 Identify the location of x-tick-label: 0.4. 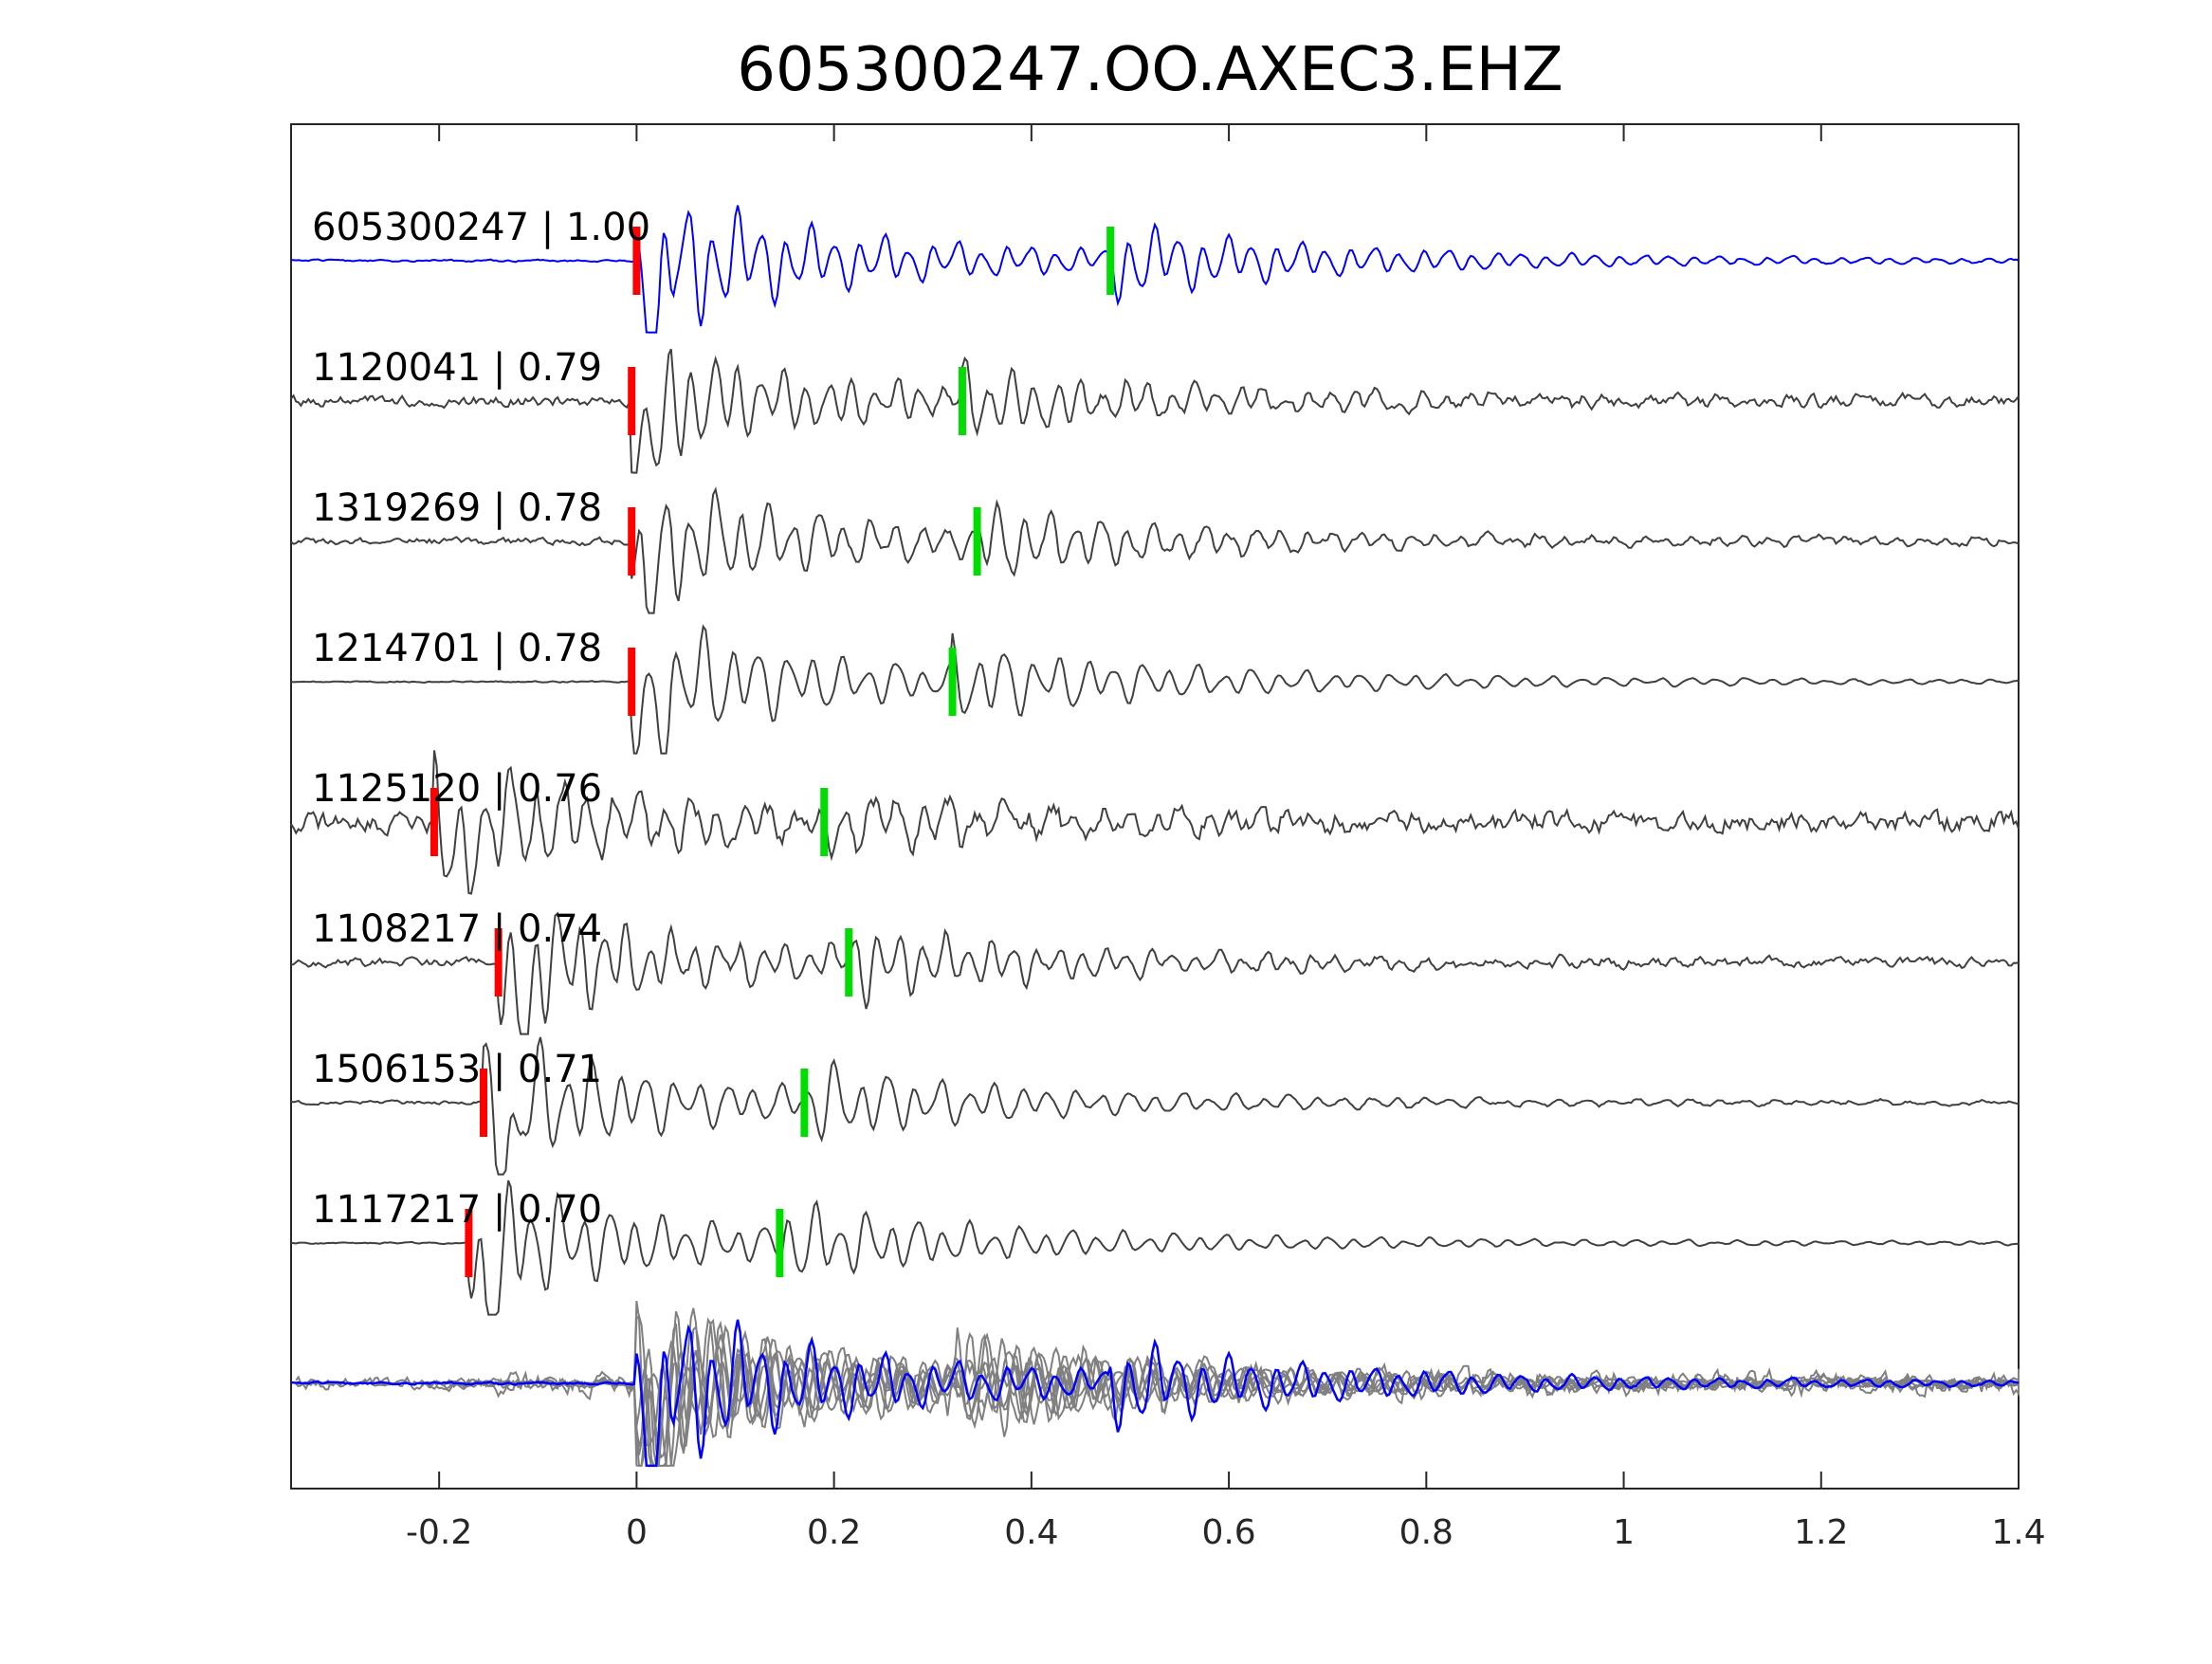
(1031, 1532).